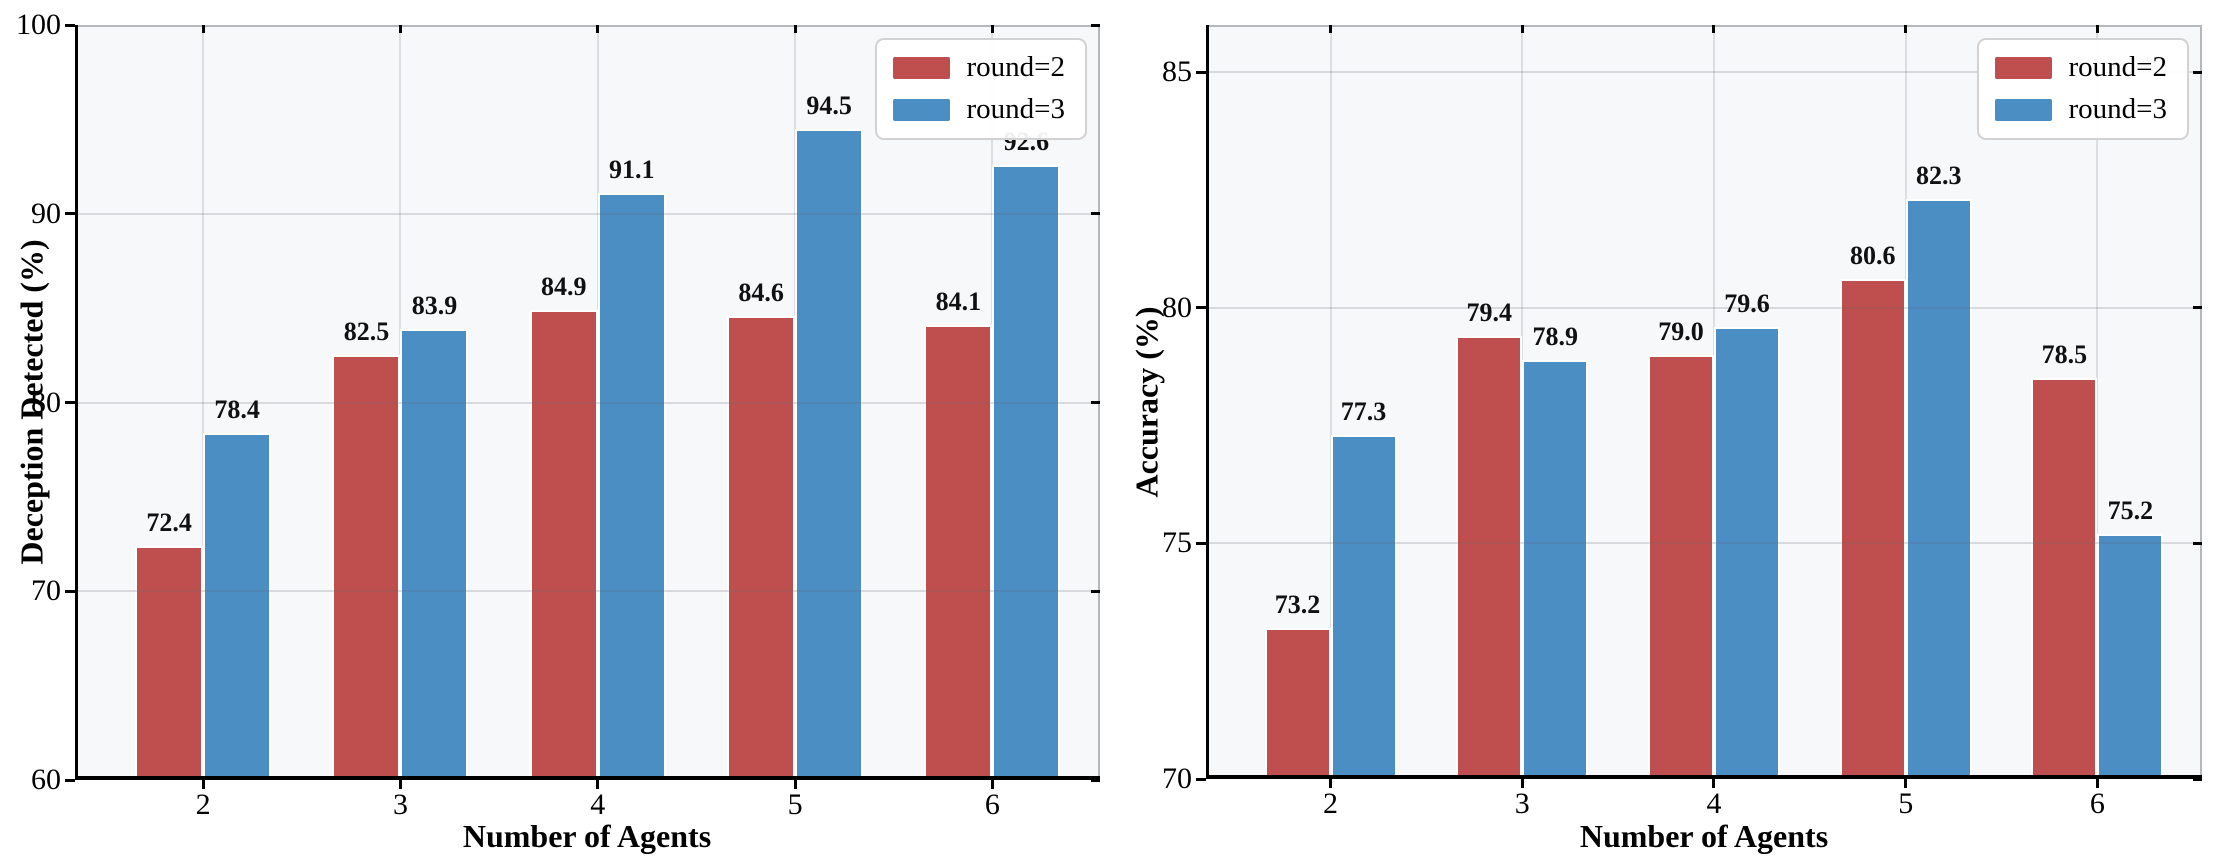  I want to click on legend-label: round=3, so click(2117, 108).